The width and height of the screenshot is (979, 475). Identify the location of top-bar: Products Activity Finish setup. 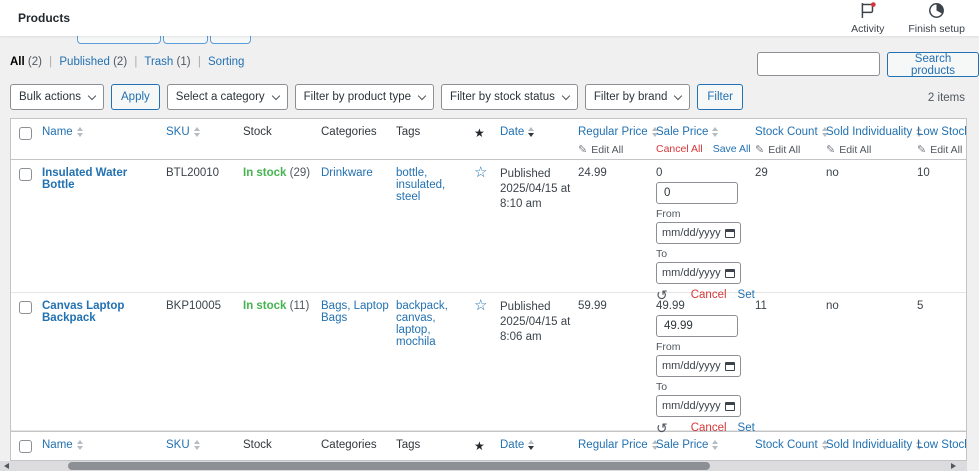
(489, 18).